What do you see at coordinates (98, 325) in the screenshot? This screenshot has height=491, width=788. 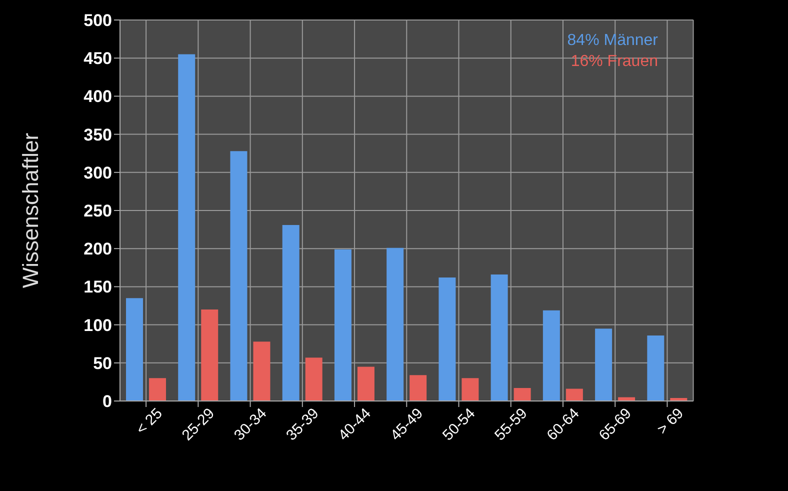 I see `y-tick-label: 100` at bounding box center [98, 325].